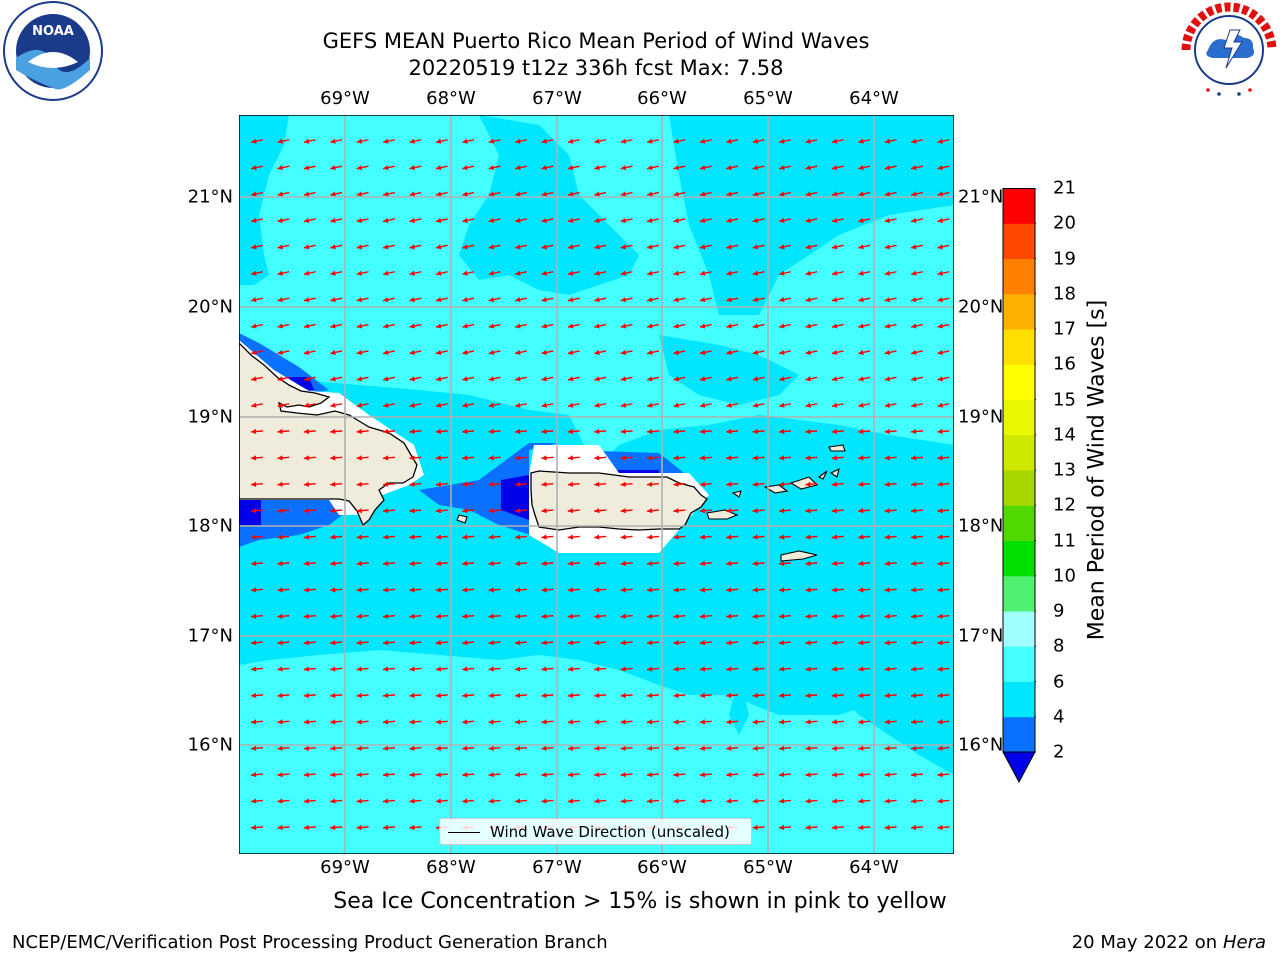 The width and height of the screenshot is (1280, 960). Describe the element at coordinates (1064, 364) in the screenshot. I see `colorbar-tick-label: 16` at that location.